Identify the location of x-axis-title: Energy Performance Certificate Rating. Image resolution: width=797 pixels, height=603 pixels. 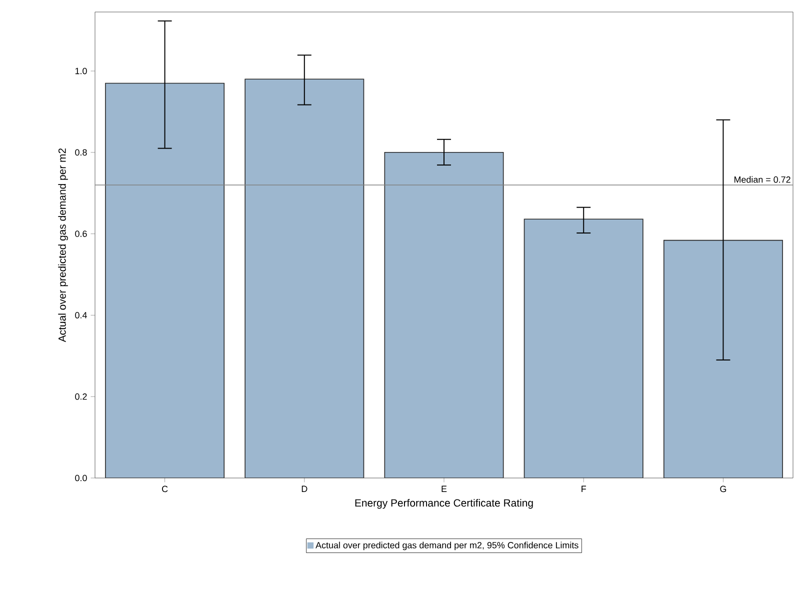
(444, 503).